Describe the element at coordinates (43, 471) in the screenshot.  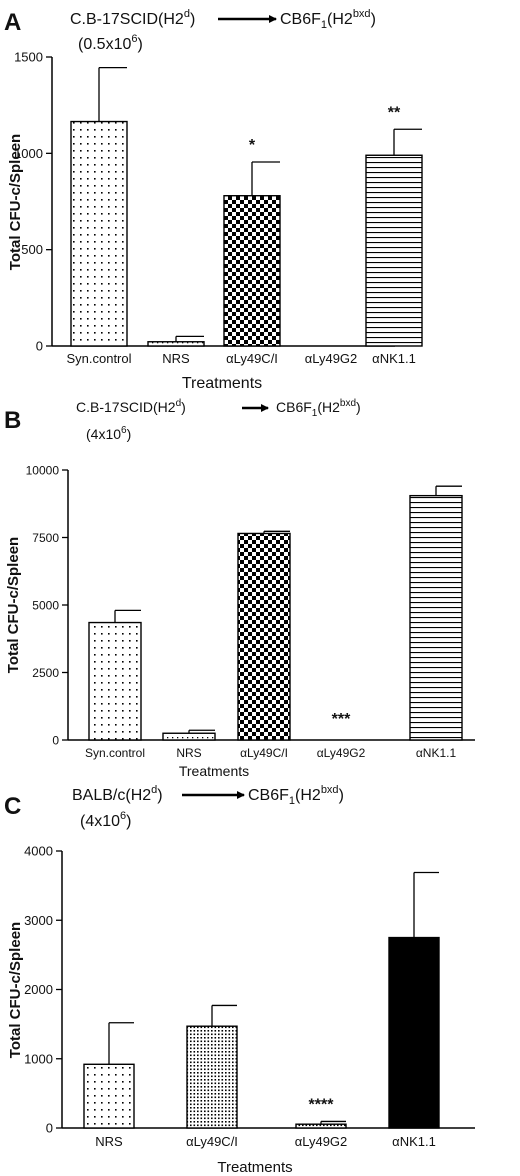
I see `y-tick-label: 10000` at that location.